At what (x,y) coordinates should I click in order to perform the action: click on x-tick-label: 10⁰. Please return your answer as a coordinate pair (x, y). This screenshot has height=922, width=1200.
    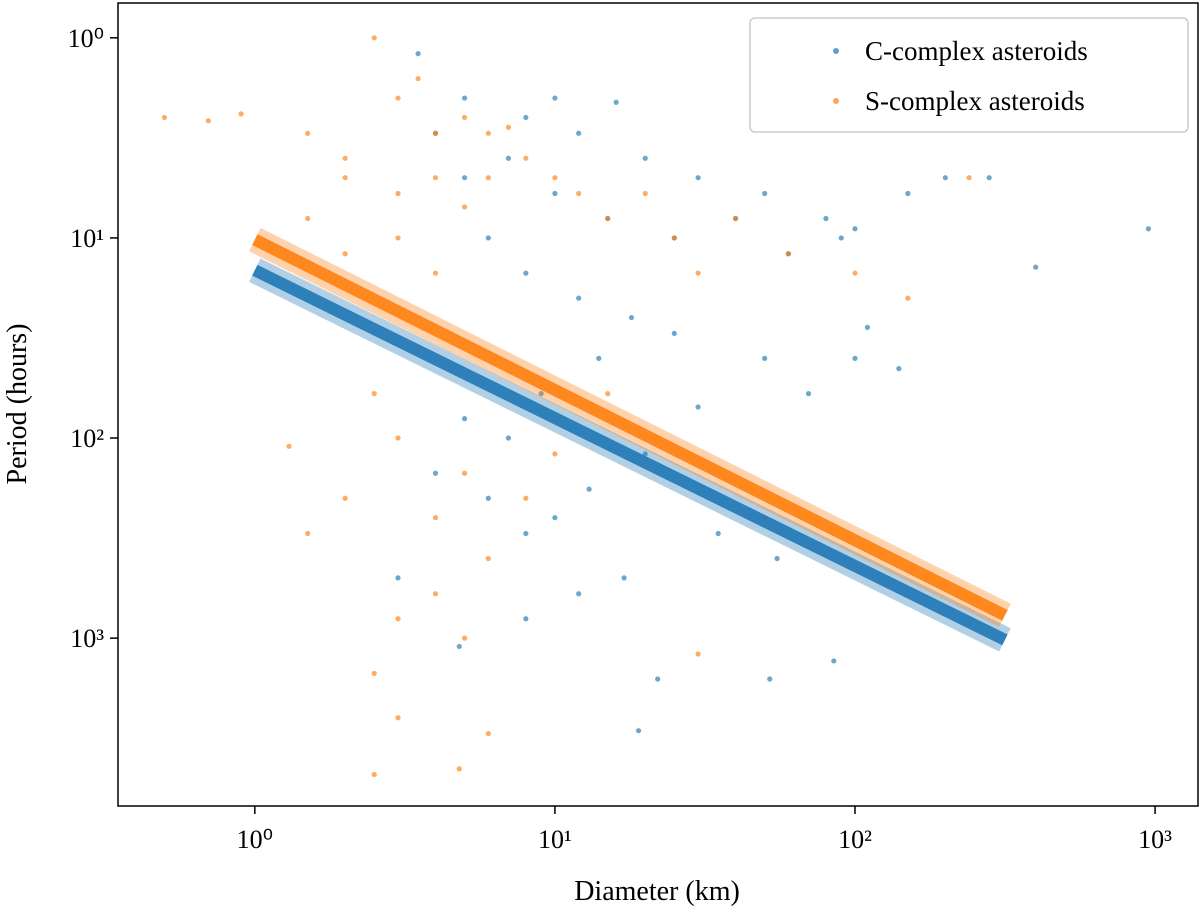
    Looking at the image, I should click on (255, 839).